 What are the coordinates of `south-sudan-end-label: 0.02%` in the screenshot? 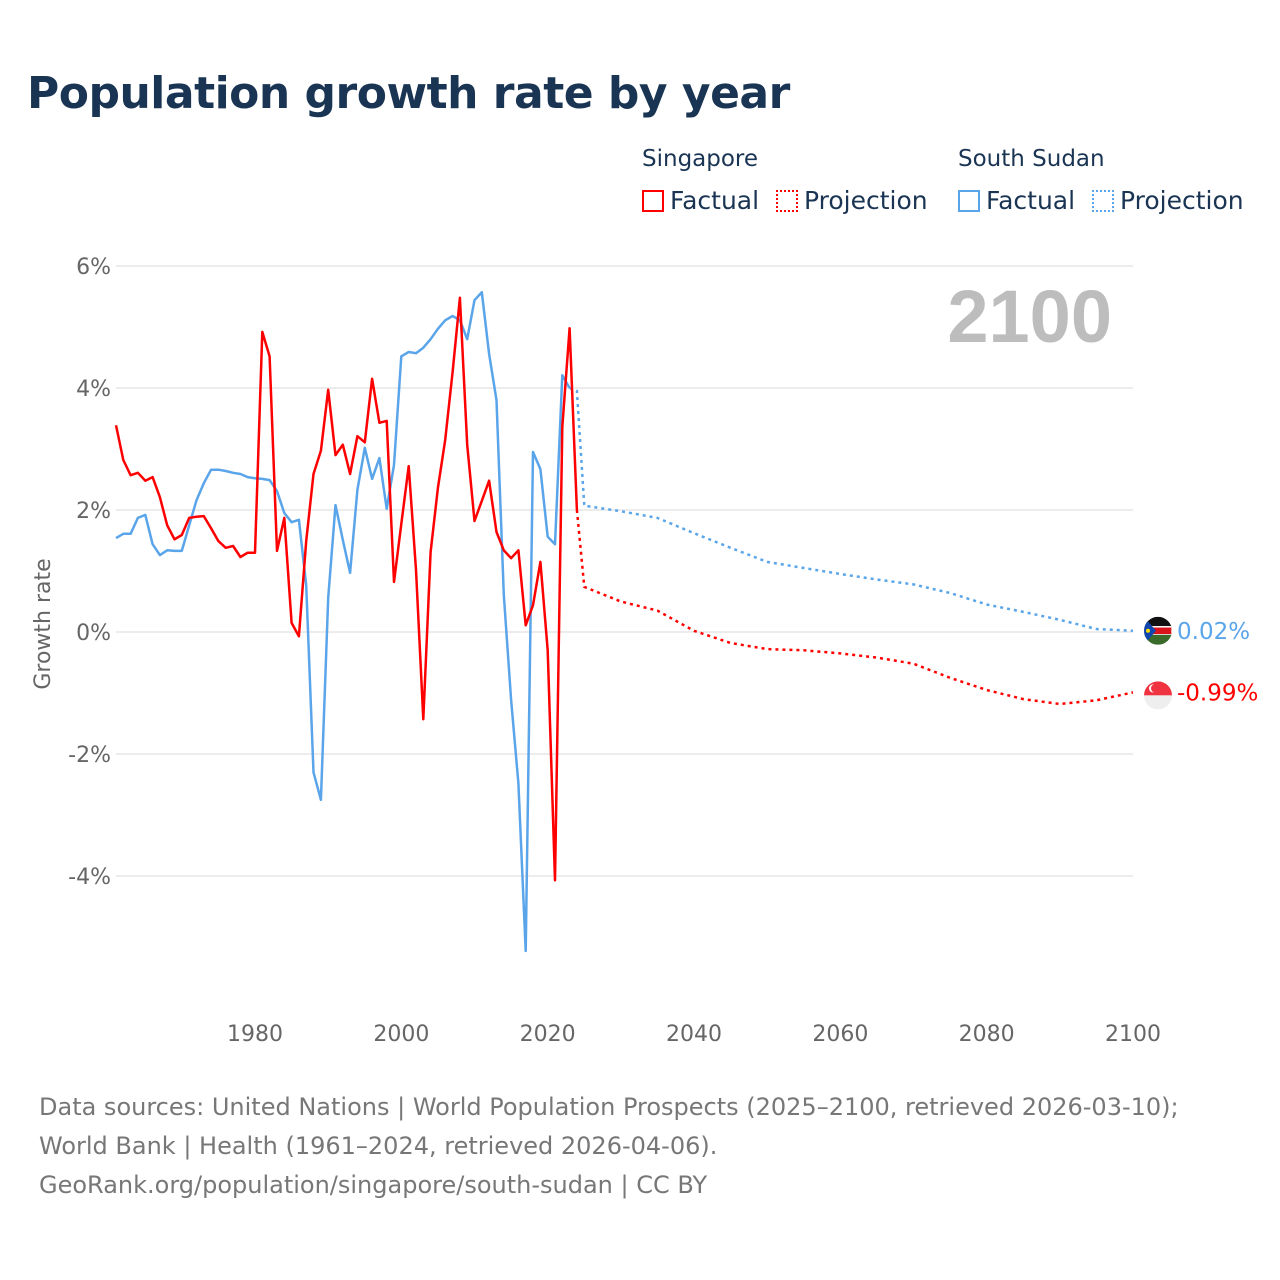 It's located at (1213, 632).